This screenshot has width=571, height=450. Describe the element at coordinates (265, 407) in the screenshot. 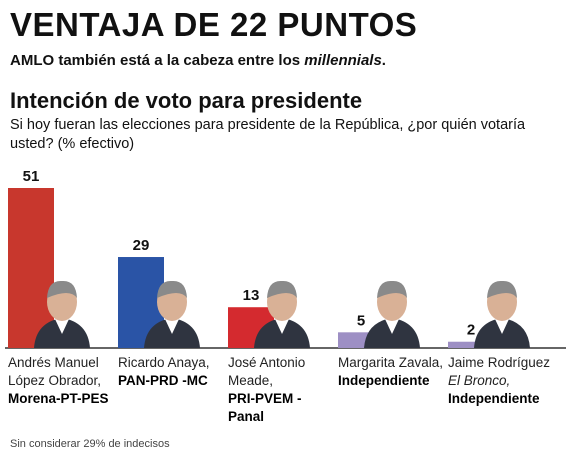

I see `candidate-party: PRI-PVEM -Panal` at that location.